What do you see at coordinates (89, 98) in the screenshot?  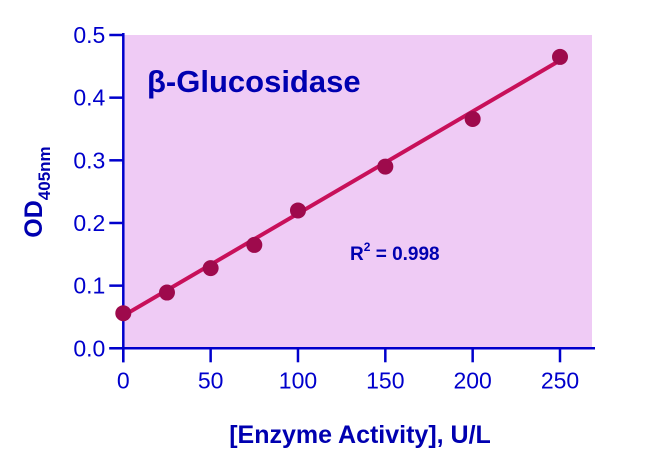 I see `y-tick-label: 0.4` at bounding box center [89, 98].